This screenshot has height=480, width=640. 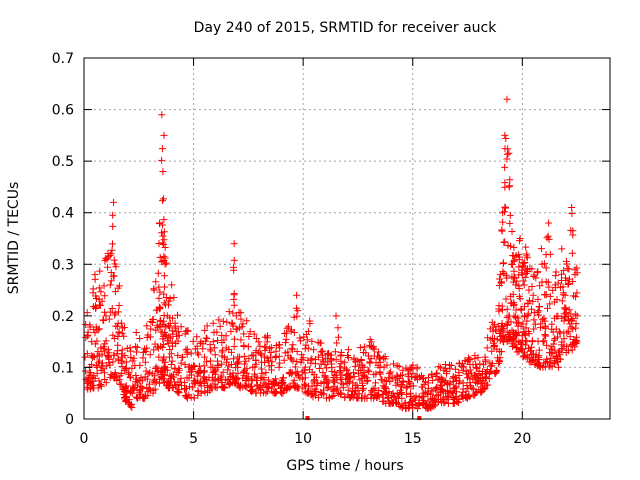 What do you see at coordinates (63, 368) in the screenshot?
I see `y-tick-label: 0.1` at bounding box center [63, 368].